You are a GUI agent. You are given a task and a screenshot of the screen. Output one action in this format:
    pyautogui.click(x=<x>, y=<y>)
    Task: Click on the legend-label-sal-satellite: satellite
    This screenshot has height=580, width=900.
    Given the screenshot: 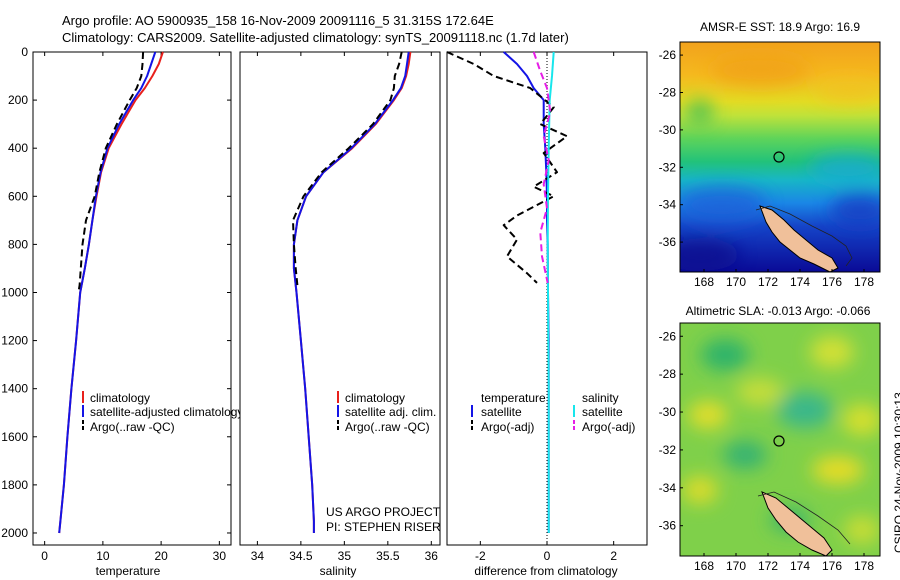 What is the action you would take?
    pyautogui.click(x=602, y=412)
    